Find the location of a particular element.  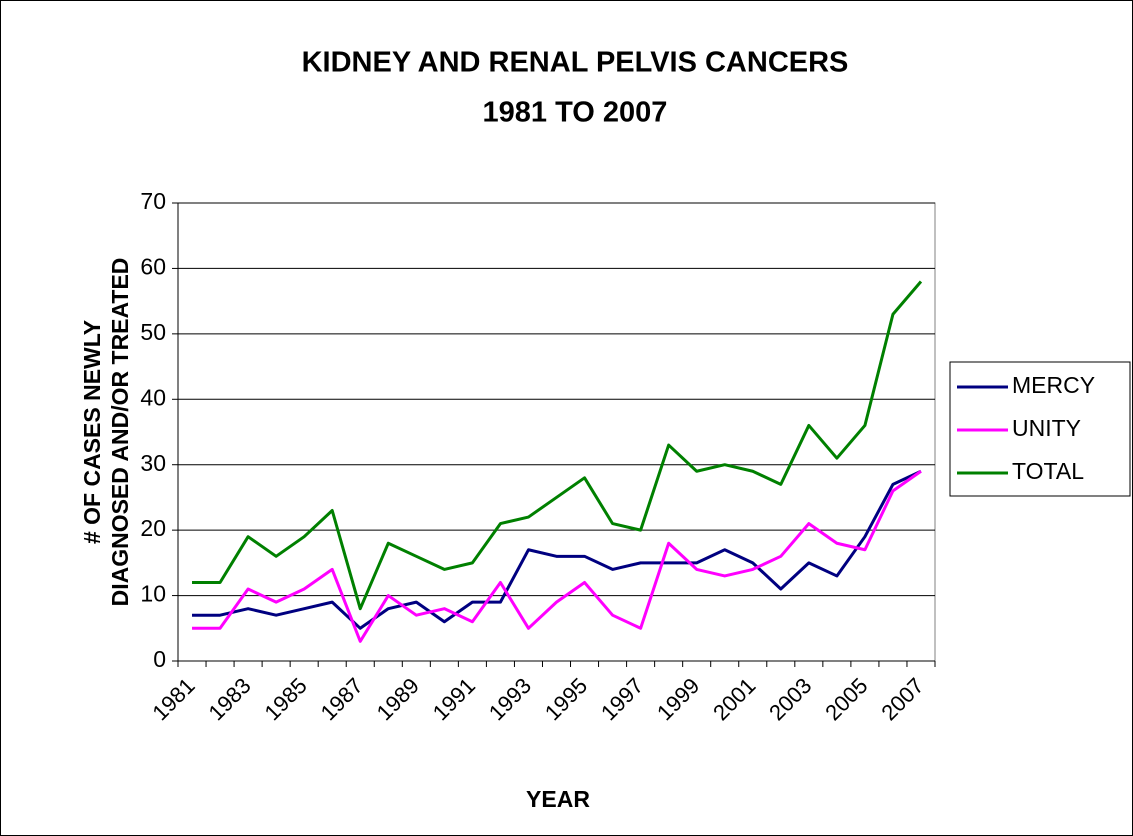

y-tick-label: 0 is located at coordinates (159, 659).